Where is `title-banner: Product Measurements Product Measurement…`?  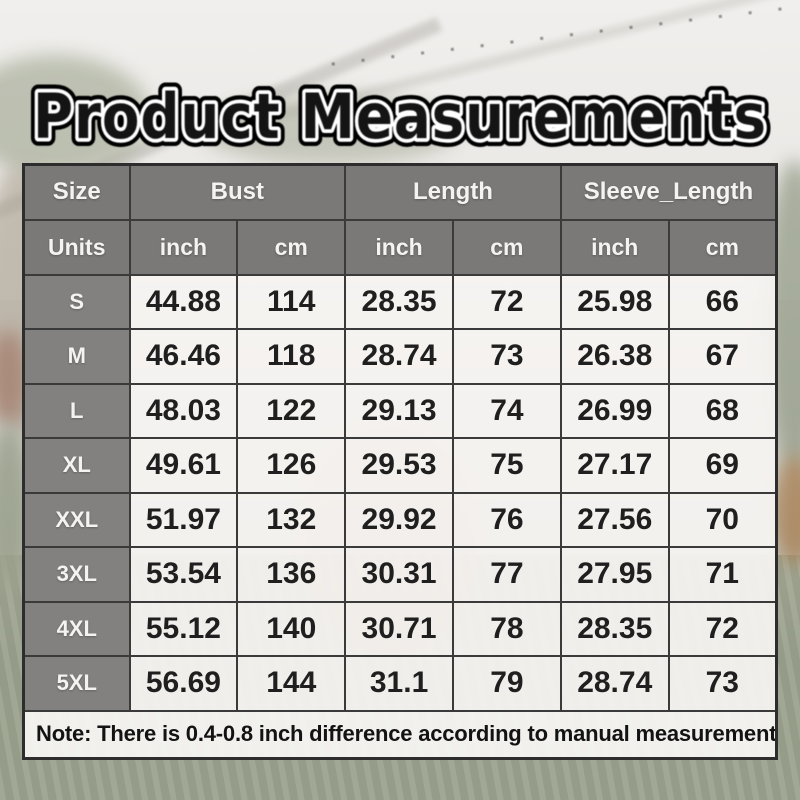 title-banner: Product Measurements Product Measurement… is located at coordinates (400, 116).